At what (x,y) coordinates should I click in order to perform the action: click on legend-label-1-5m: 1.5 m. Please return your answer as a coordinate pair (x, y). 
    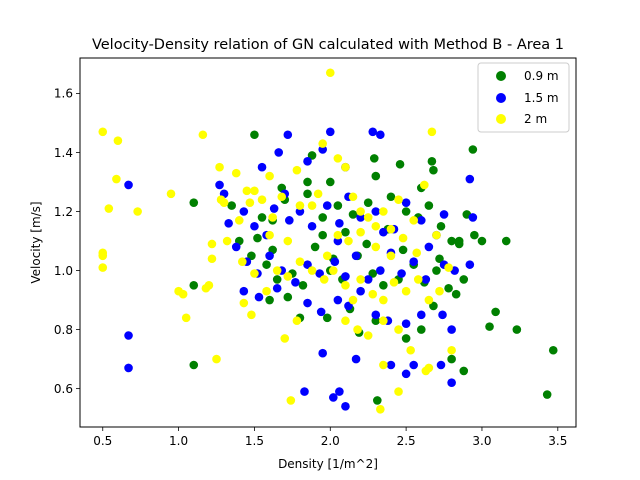
    Looking at the image, I should click on (541, 98).